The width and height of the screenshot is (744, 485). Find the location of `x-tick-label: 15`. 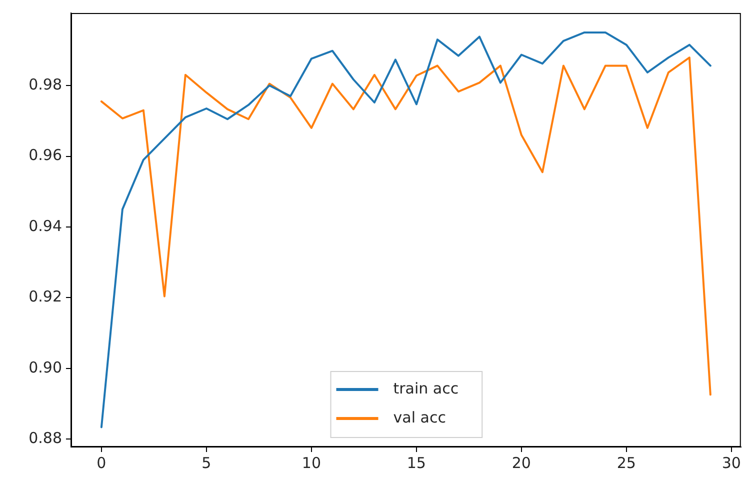

x-tick-label: 15 is located at coordinates (416, 463).